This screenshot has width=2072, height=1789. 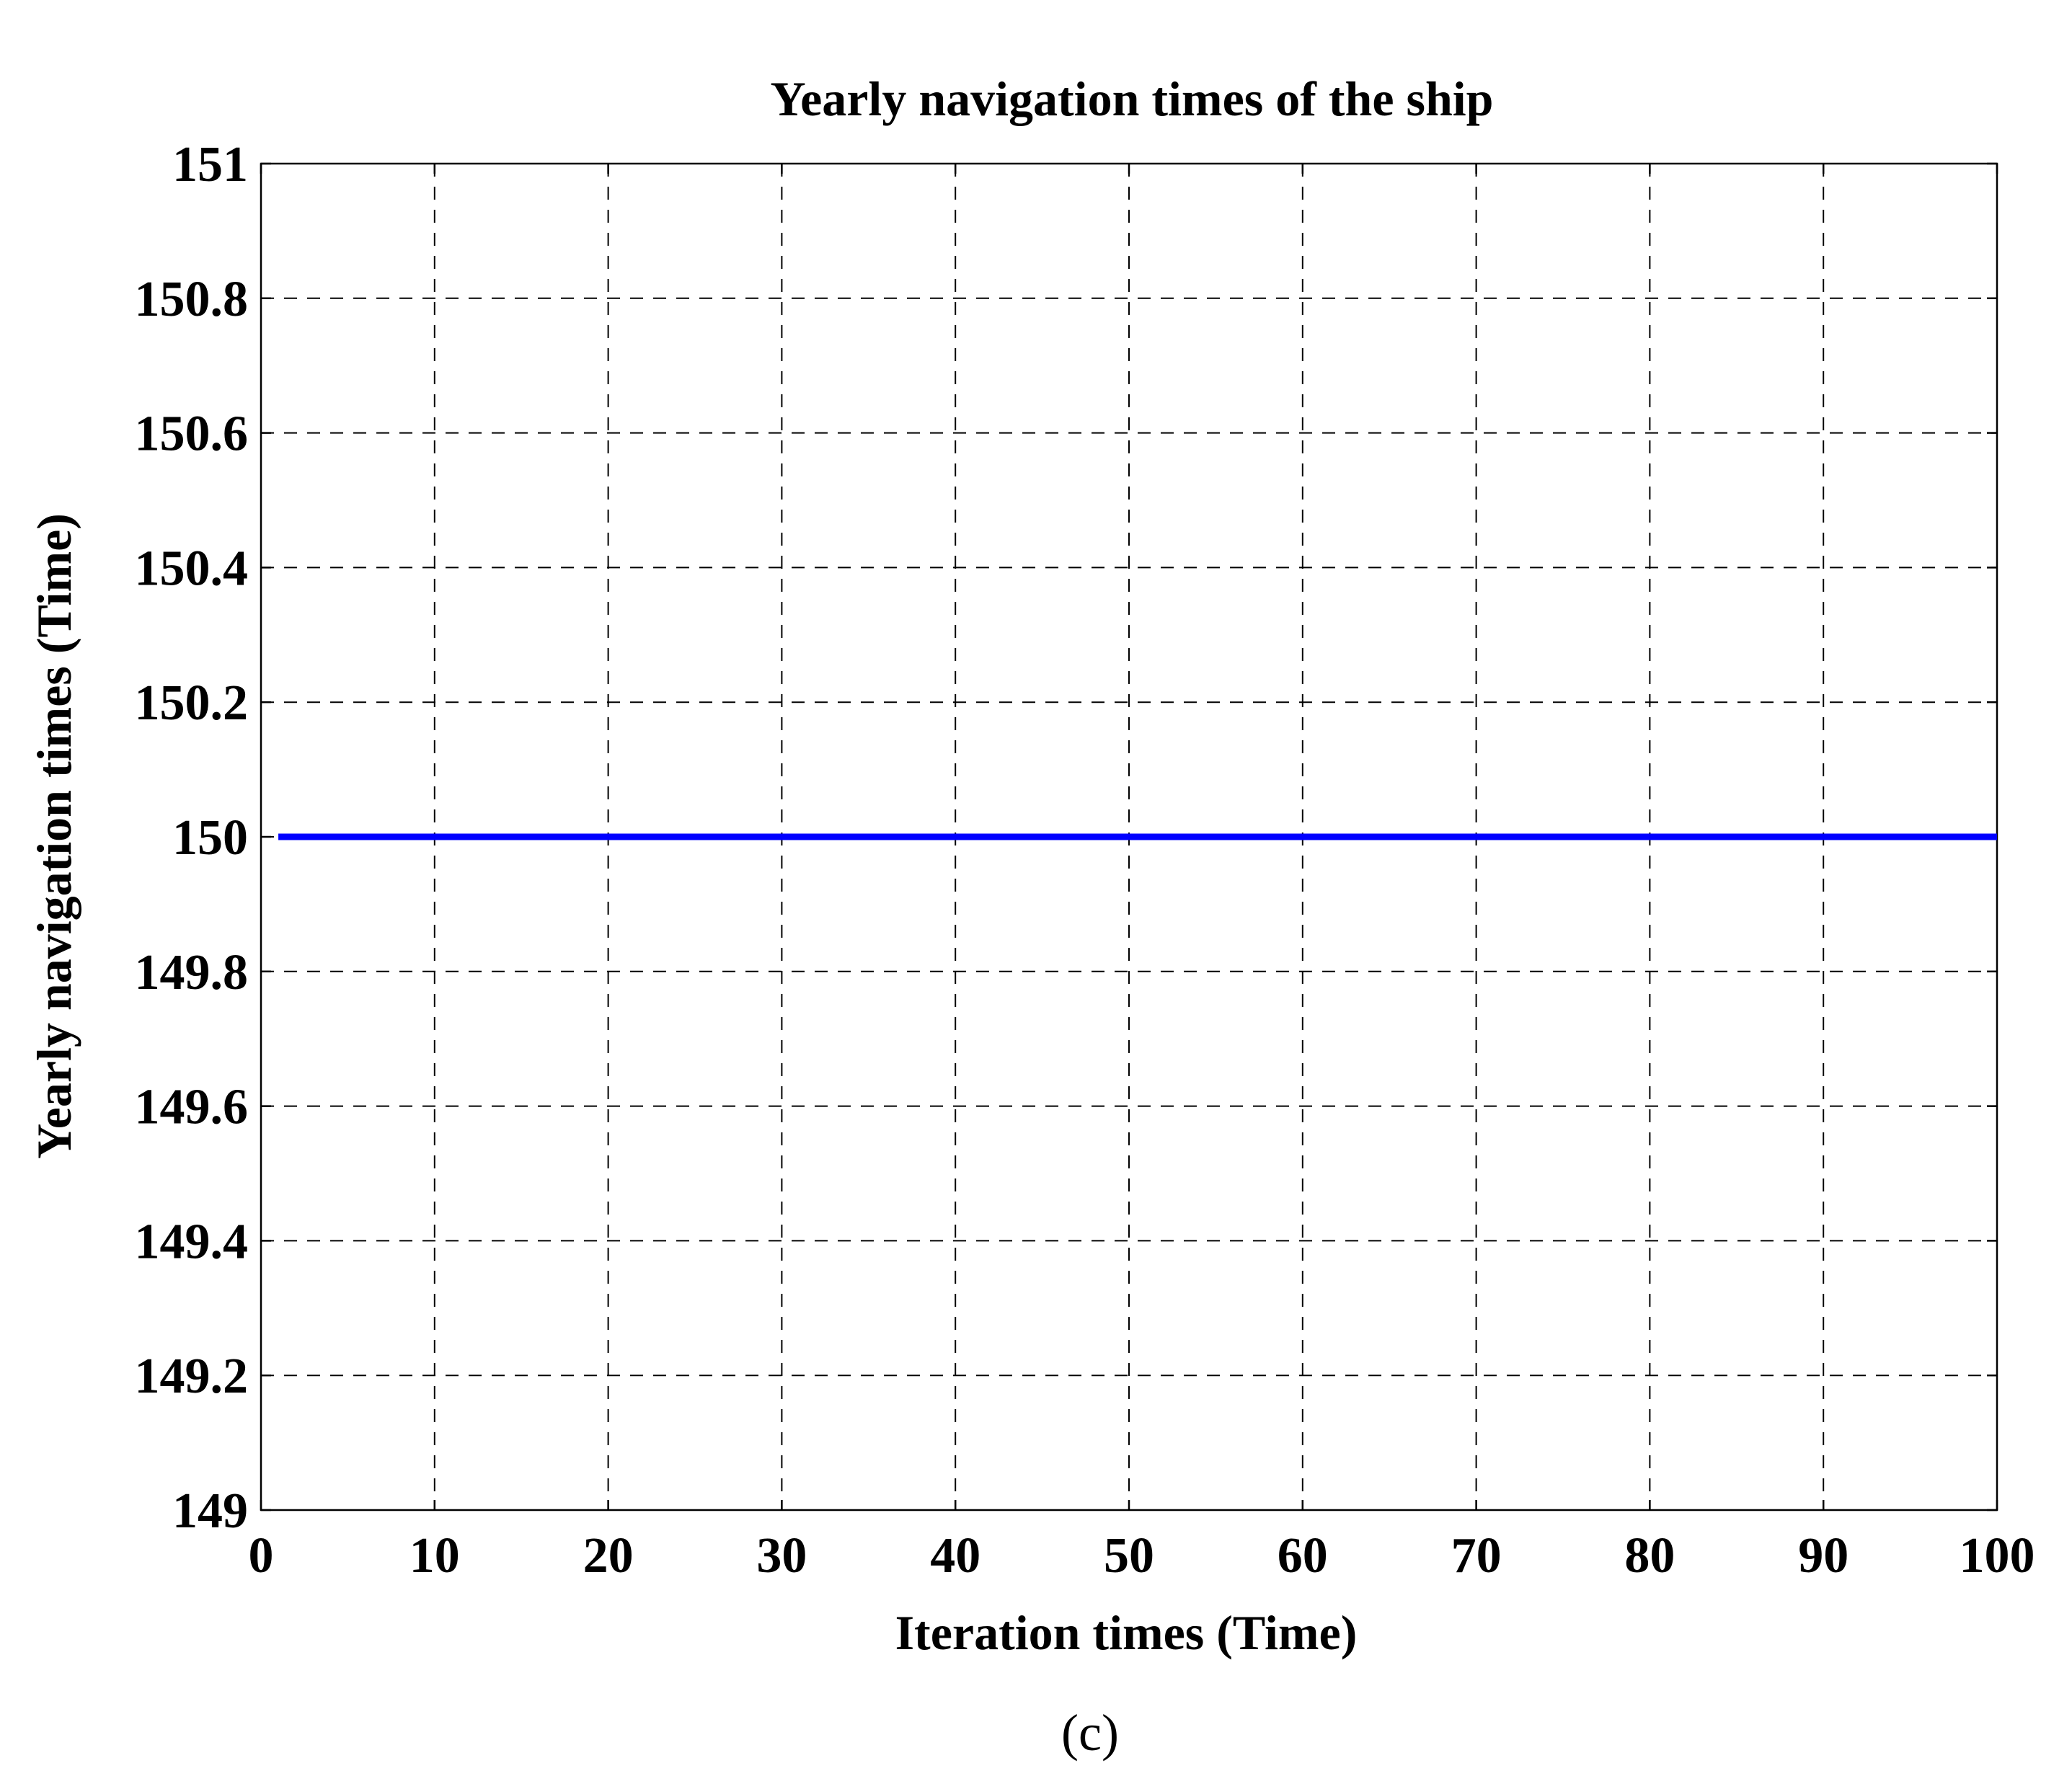 I want to click on y-tick-label: 151, so click(x=210, y=164).